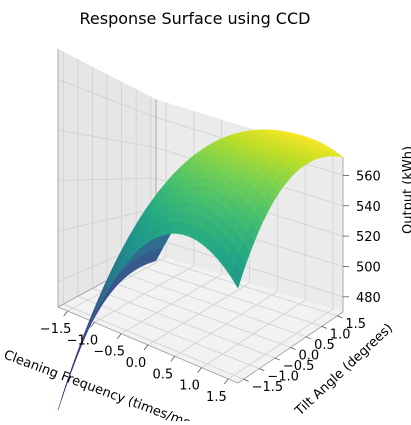  I want to click on y-tick-label: 1.5, so click(355, 324).